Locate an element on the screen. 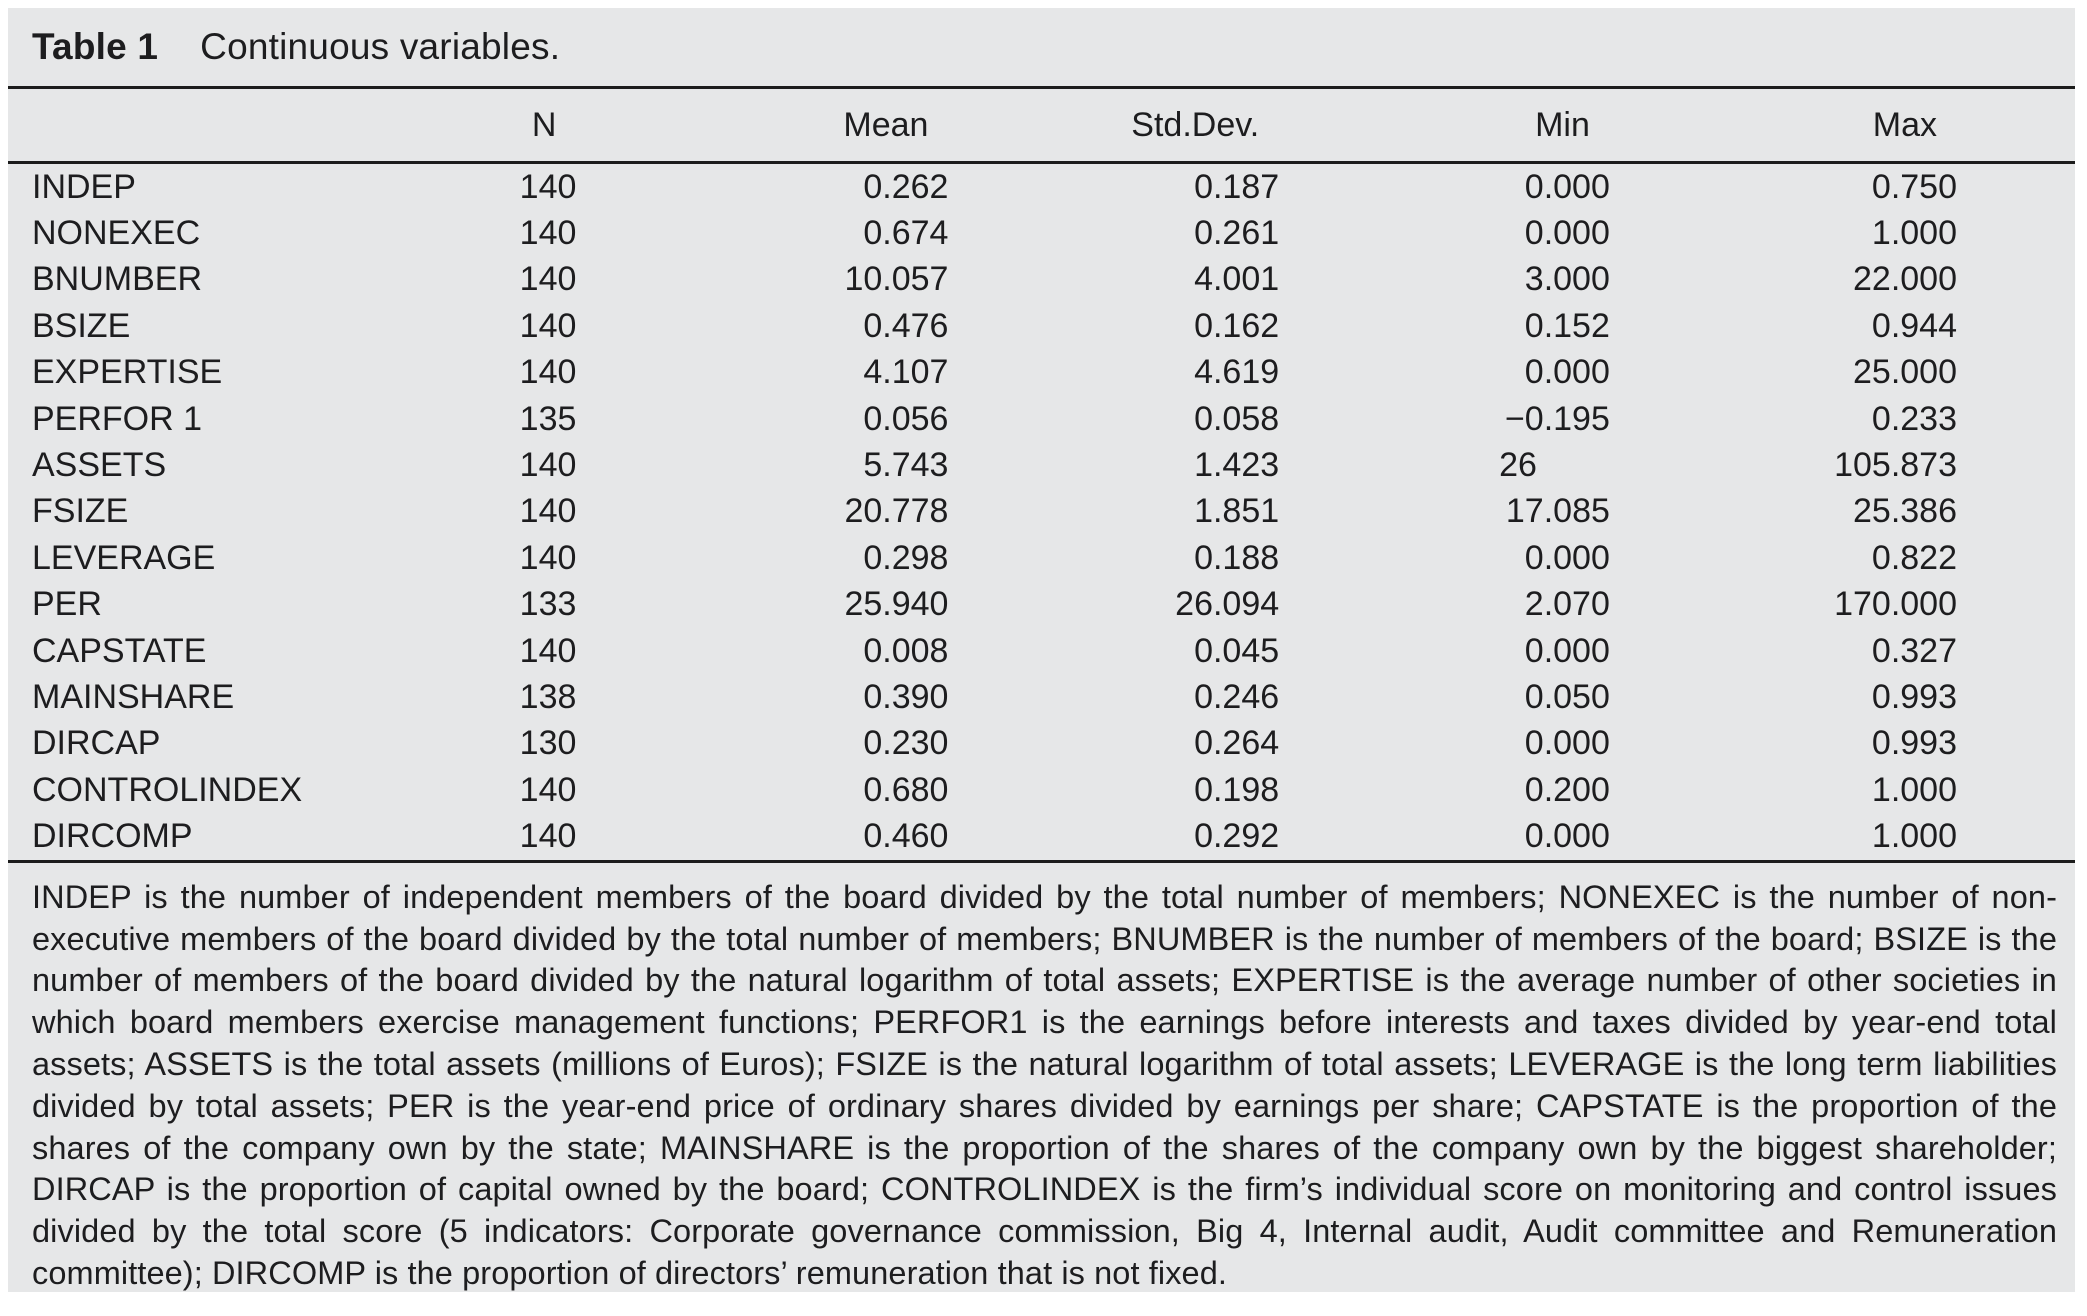 This screenshot has height=1316, width=2087. cell-std: 0.187 is located at coordinates (1237, 186).